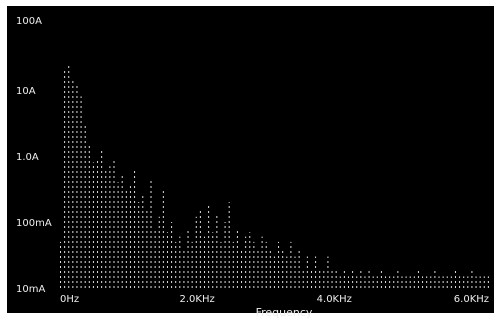 This screenshot has width=498, height=323. I want to click on x-tick-label: 0Hz, so click(69, 299).